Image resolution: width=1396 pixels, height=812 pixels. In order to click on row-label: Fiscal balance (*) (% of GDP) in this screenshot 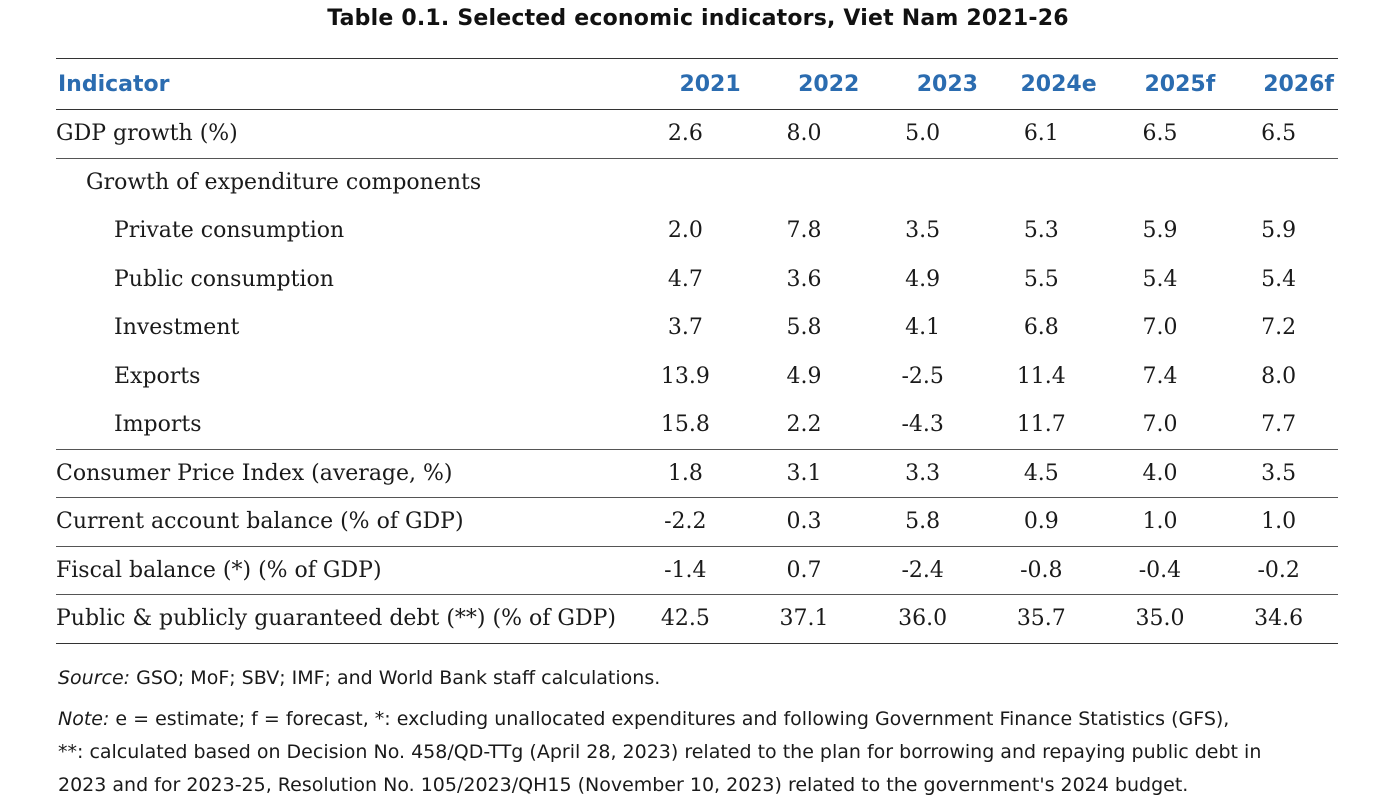, I will do `click(341, 570)`.